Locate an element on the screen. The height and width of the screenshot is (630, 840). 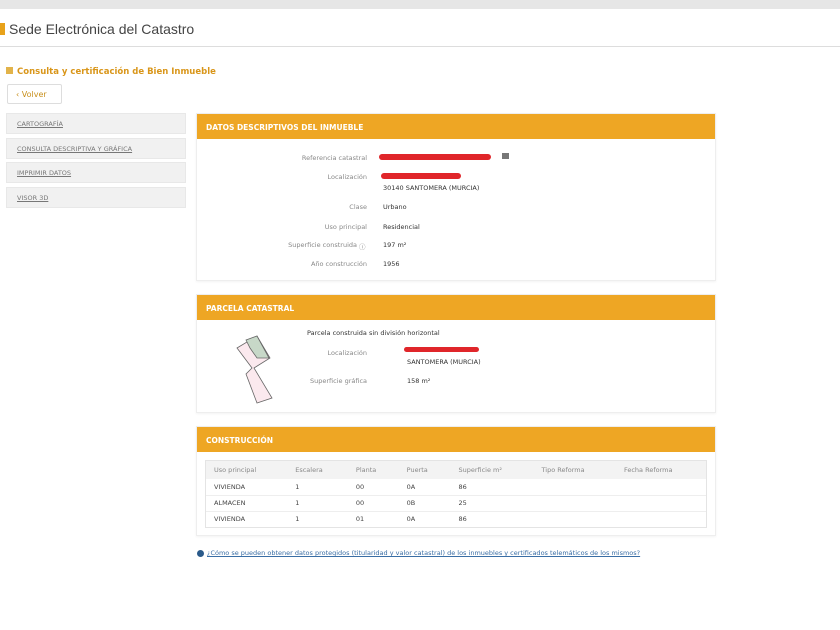
column-header: Fecha Reforma is located at coordinates (660, 470).